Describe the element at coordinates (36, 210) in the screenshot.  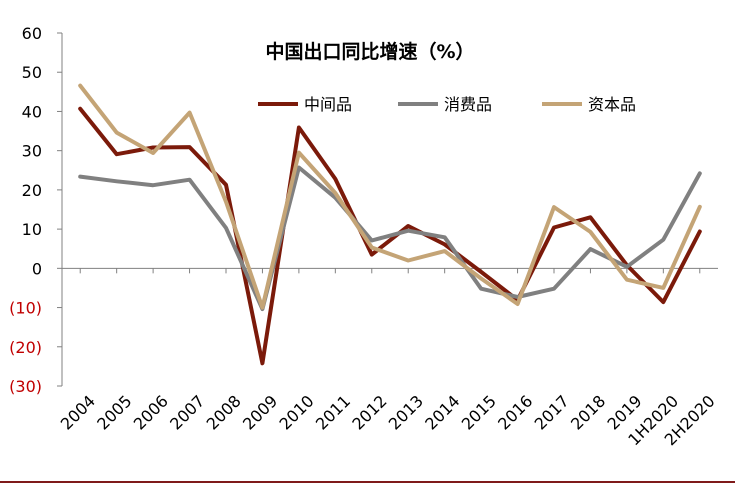
I see `y-axis: 60 50 40 30 20 10 0 (10) (20) (30)` at that location.